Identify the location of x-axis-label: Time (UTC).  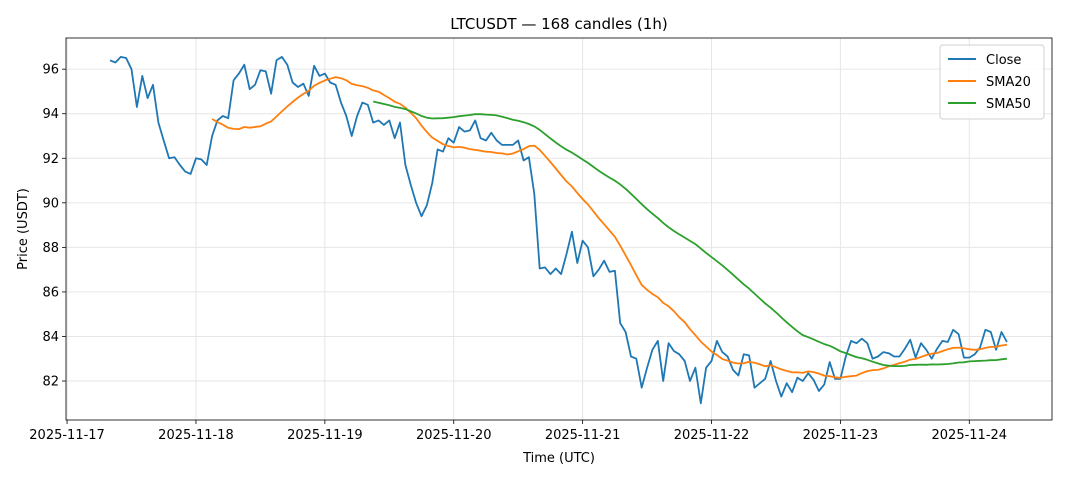
(558, 458).